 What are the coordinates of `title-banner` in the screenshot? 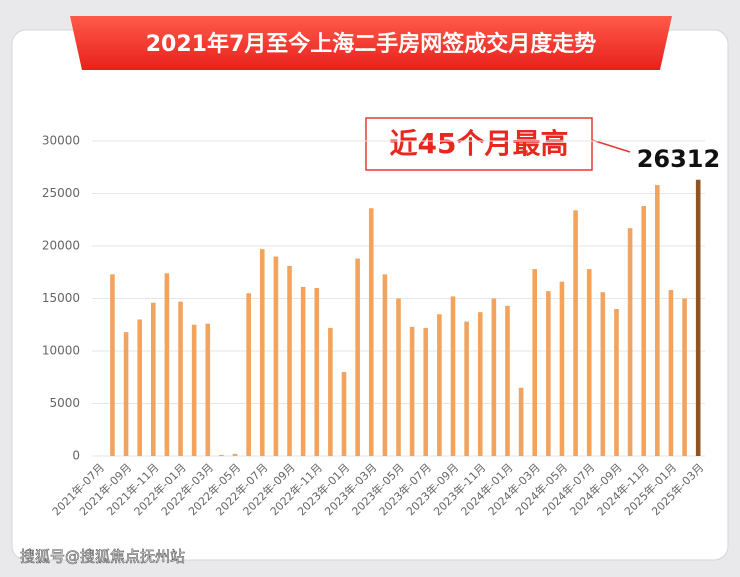 It's located at (371, 43).